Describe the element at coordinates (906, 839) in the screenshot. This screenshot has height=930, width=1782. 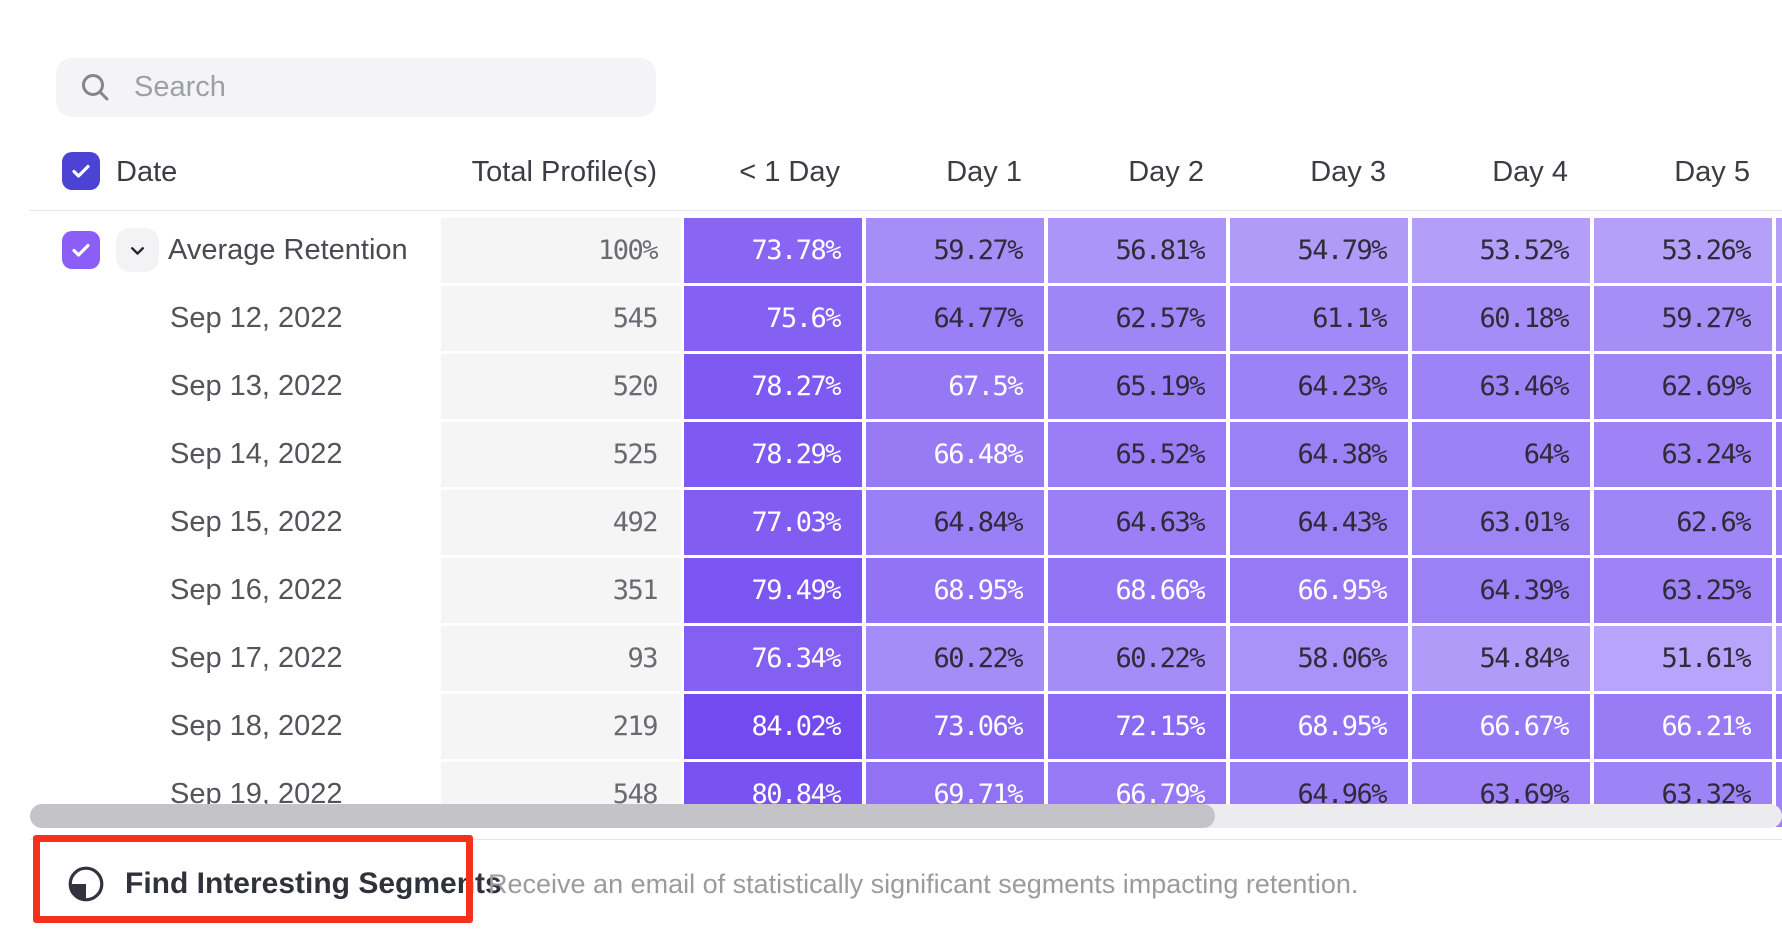
I see `footer-divider` at that location.